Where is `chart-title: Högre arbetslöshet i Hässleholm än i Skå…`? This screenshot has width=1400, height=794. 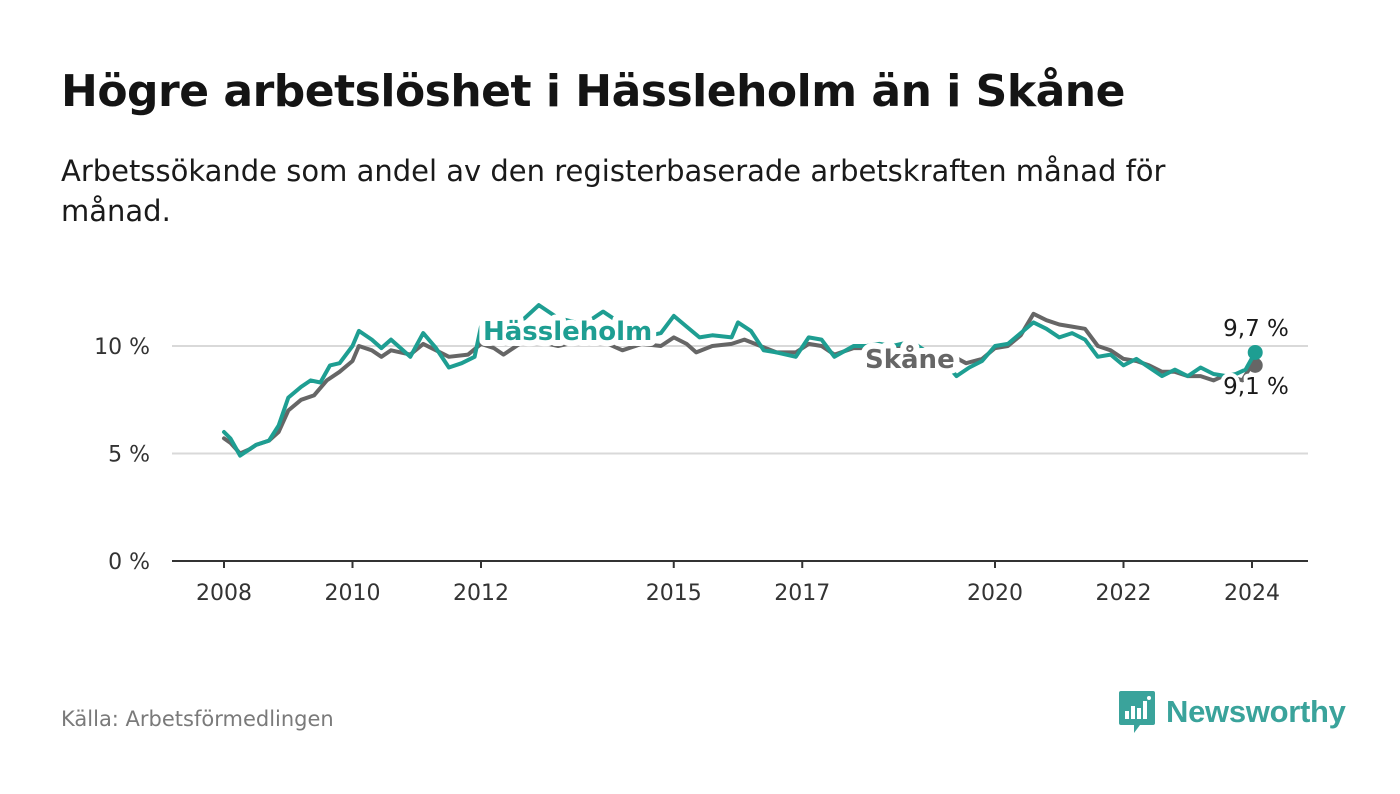 chart-title: Högre arbetslöshet i Hässleholm än i Skå… is located at coordinates (593, 91).